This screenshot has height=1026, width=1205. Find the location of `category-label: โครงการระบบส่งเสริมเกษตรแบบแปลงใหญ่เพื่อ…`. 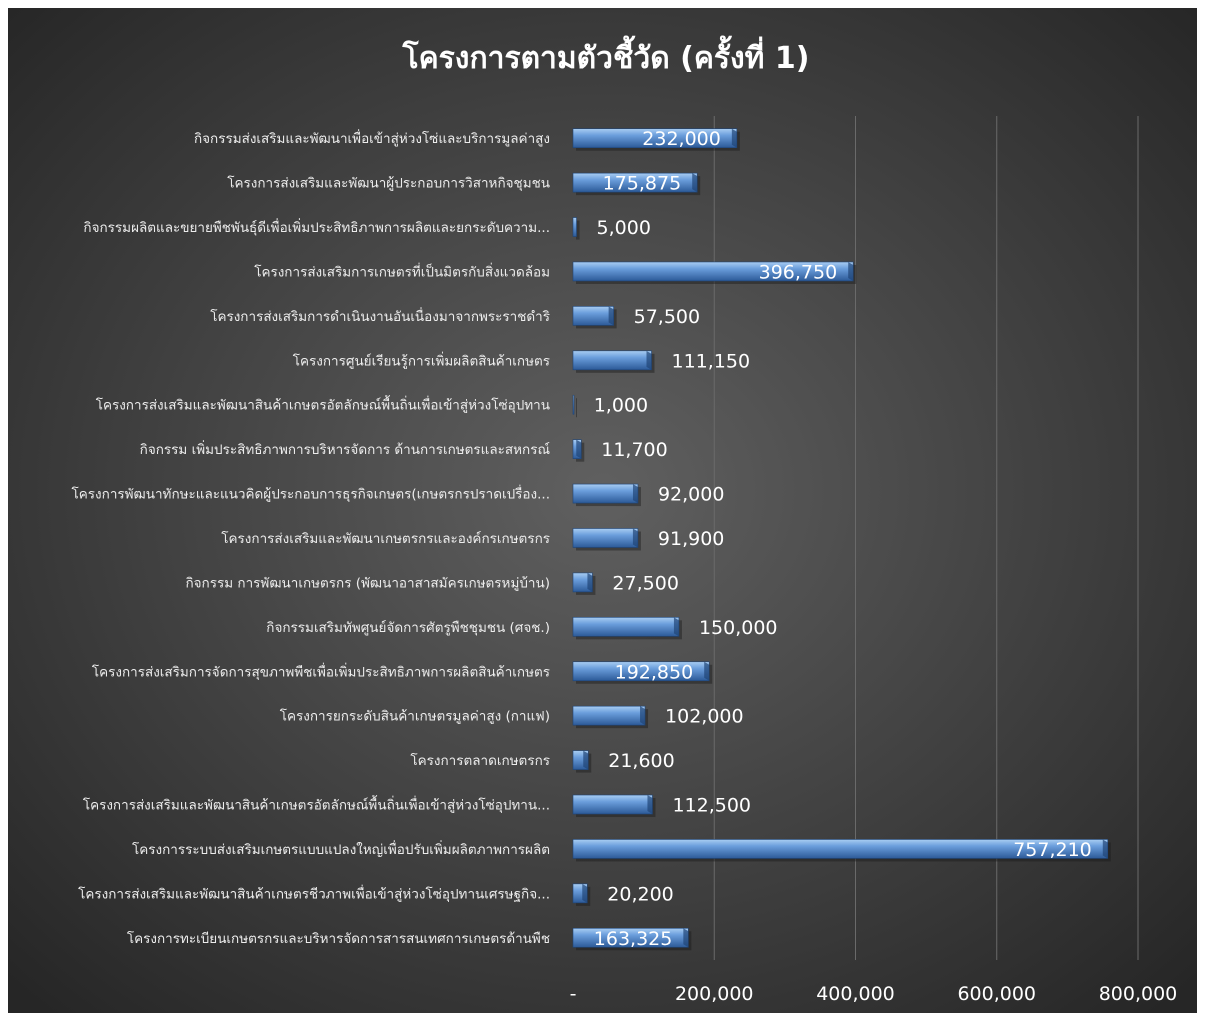

category-label: โครงการระบบส่งเสริมเกษตรแบบแปลงใหญ่เพื่อ… is located at coordinates (341, 849).